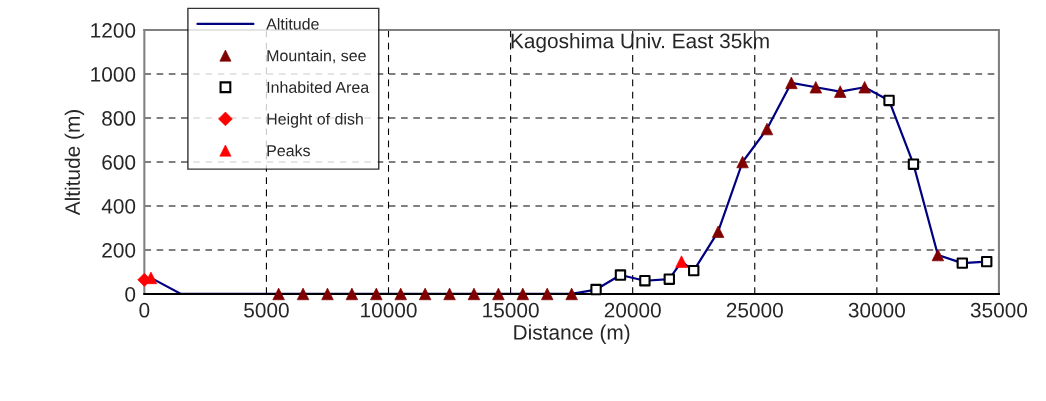 This screenshot has width=1046, height=401. I want to click on x-tick-label: 30000, so click(876, 310).